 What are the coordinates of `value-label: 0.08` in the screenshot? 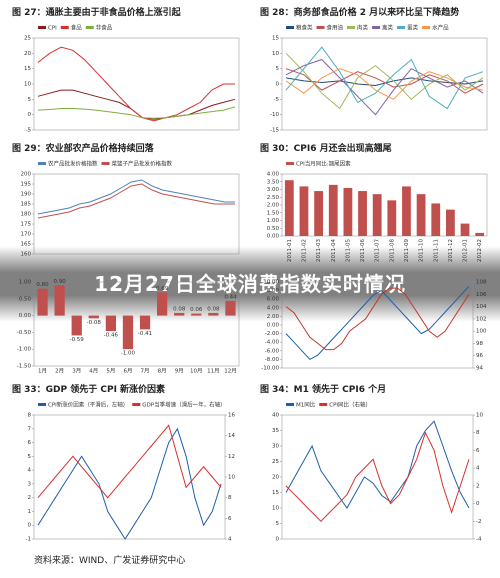 It's located at (179, 309).